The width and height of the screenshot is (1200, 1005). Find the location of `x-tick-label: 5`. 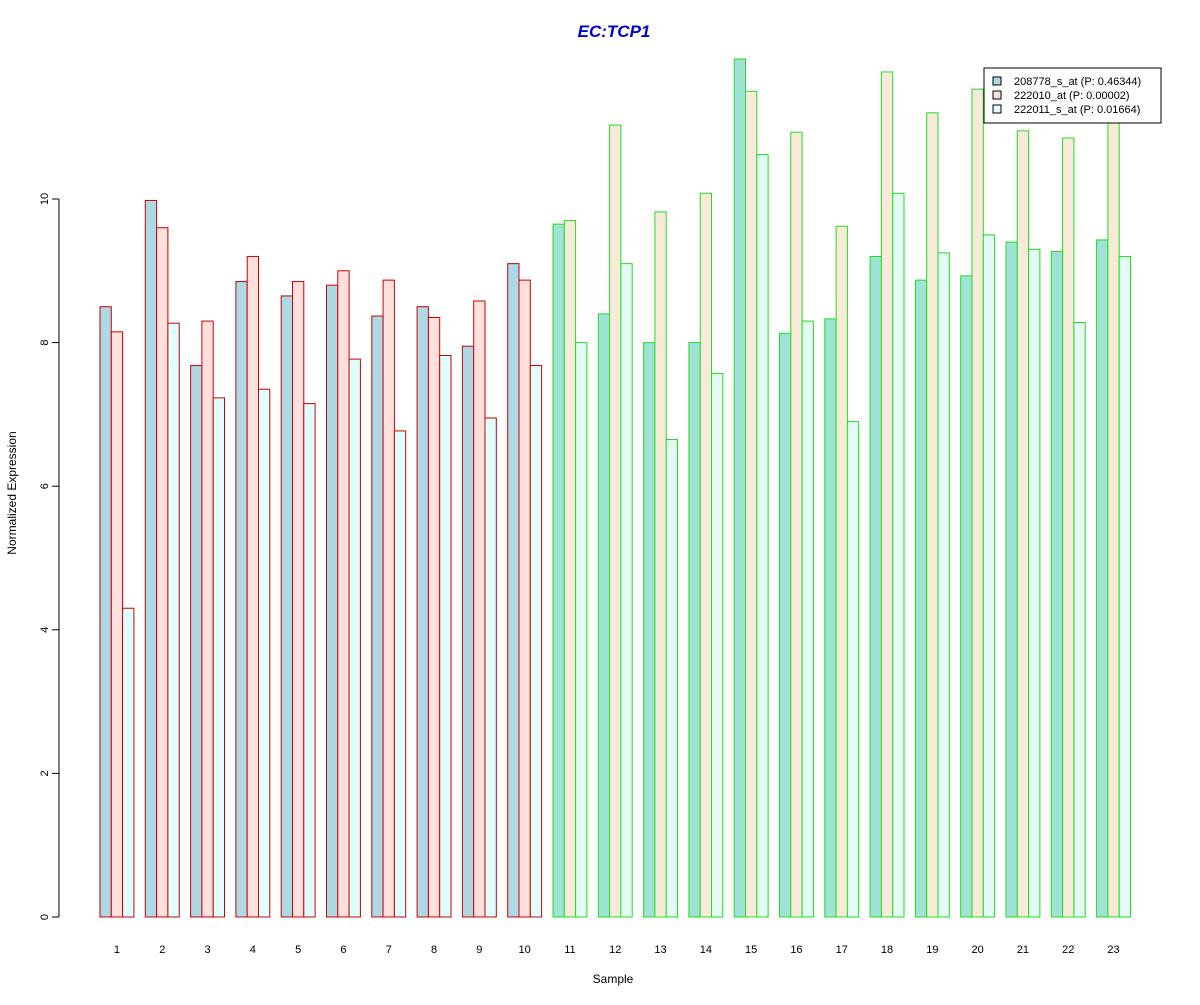

x-tick-label: 5 is located at coordinates (298, 950).